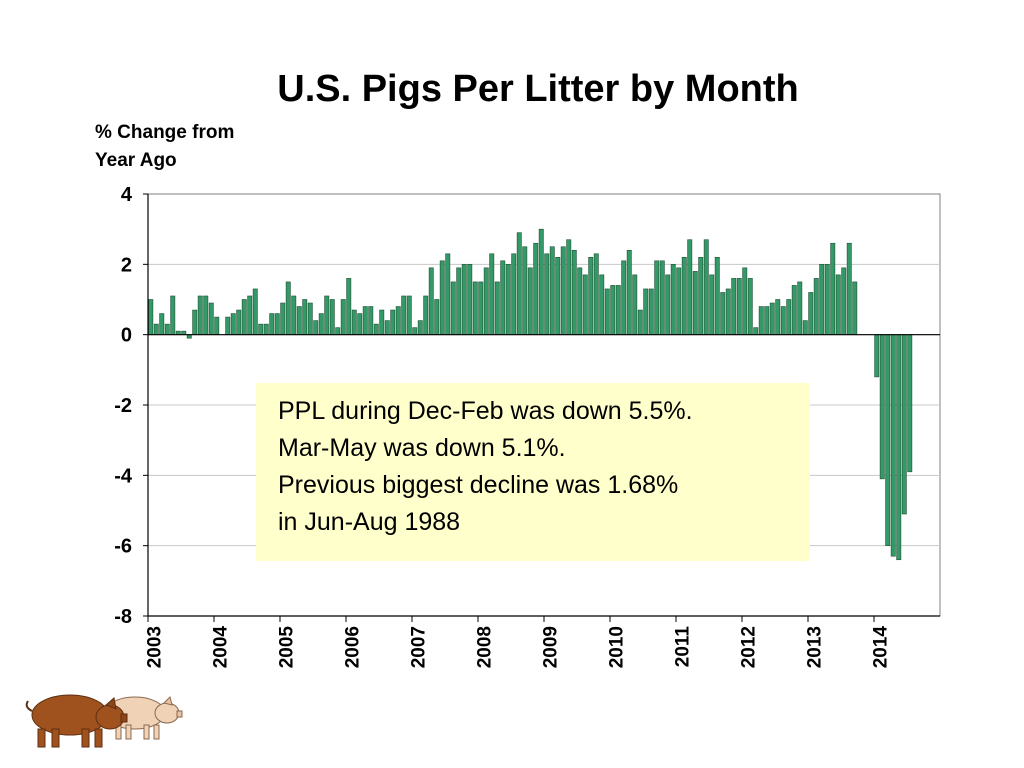 This screenshot has width=1024, height=768. Describe the element at coordinates (617, 647) in the screenshot. I see `x-tick-label: 2010` at that location.